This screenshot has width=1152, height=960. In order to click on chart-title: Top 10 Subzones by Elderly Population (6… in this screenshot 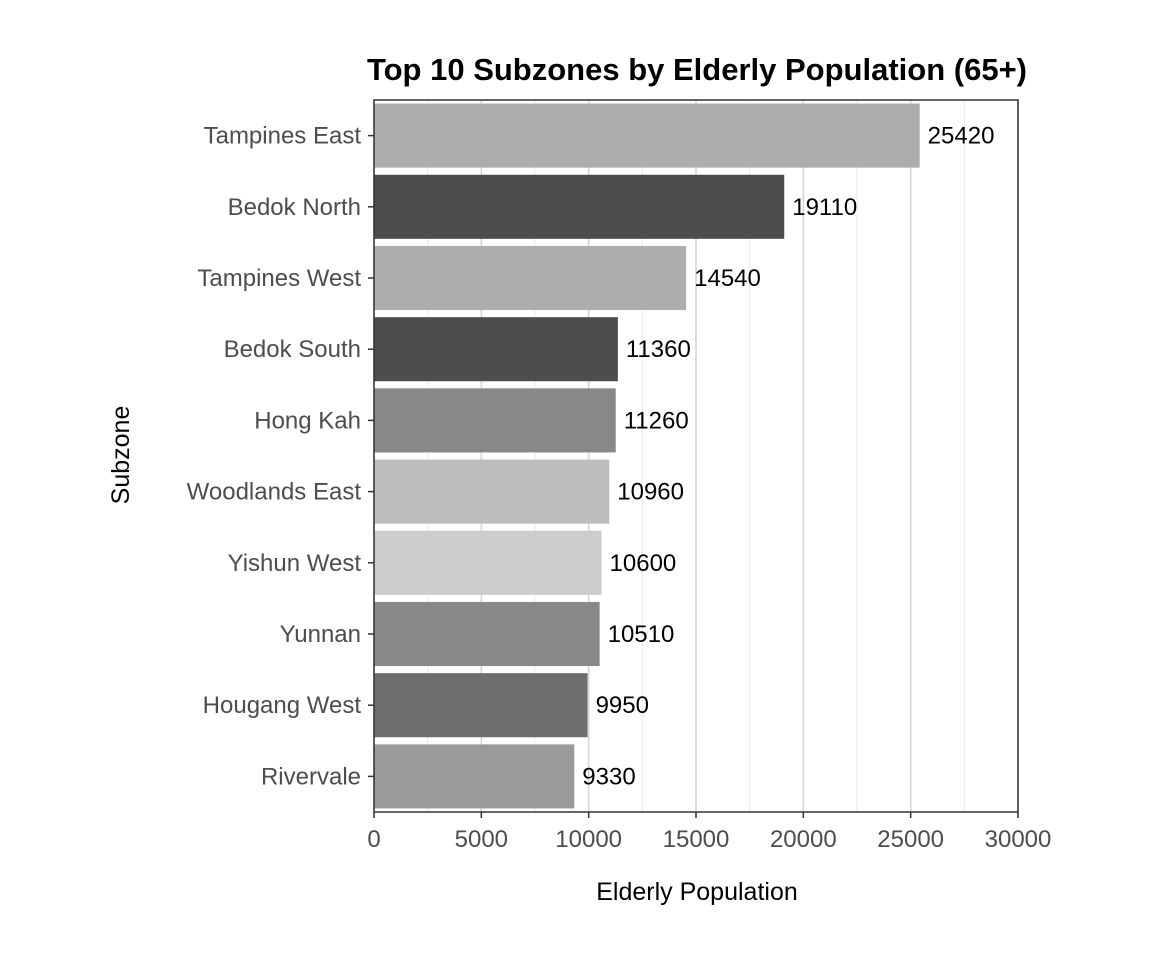, I will do `click(697, 69)`.